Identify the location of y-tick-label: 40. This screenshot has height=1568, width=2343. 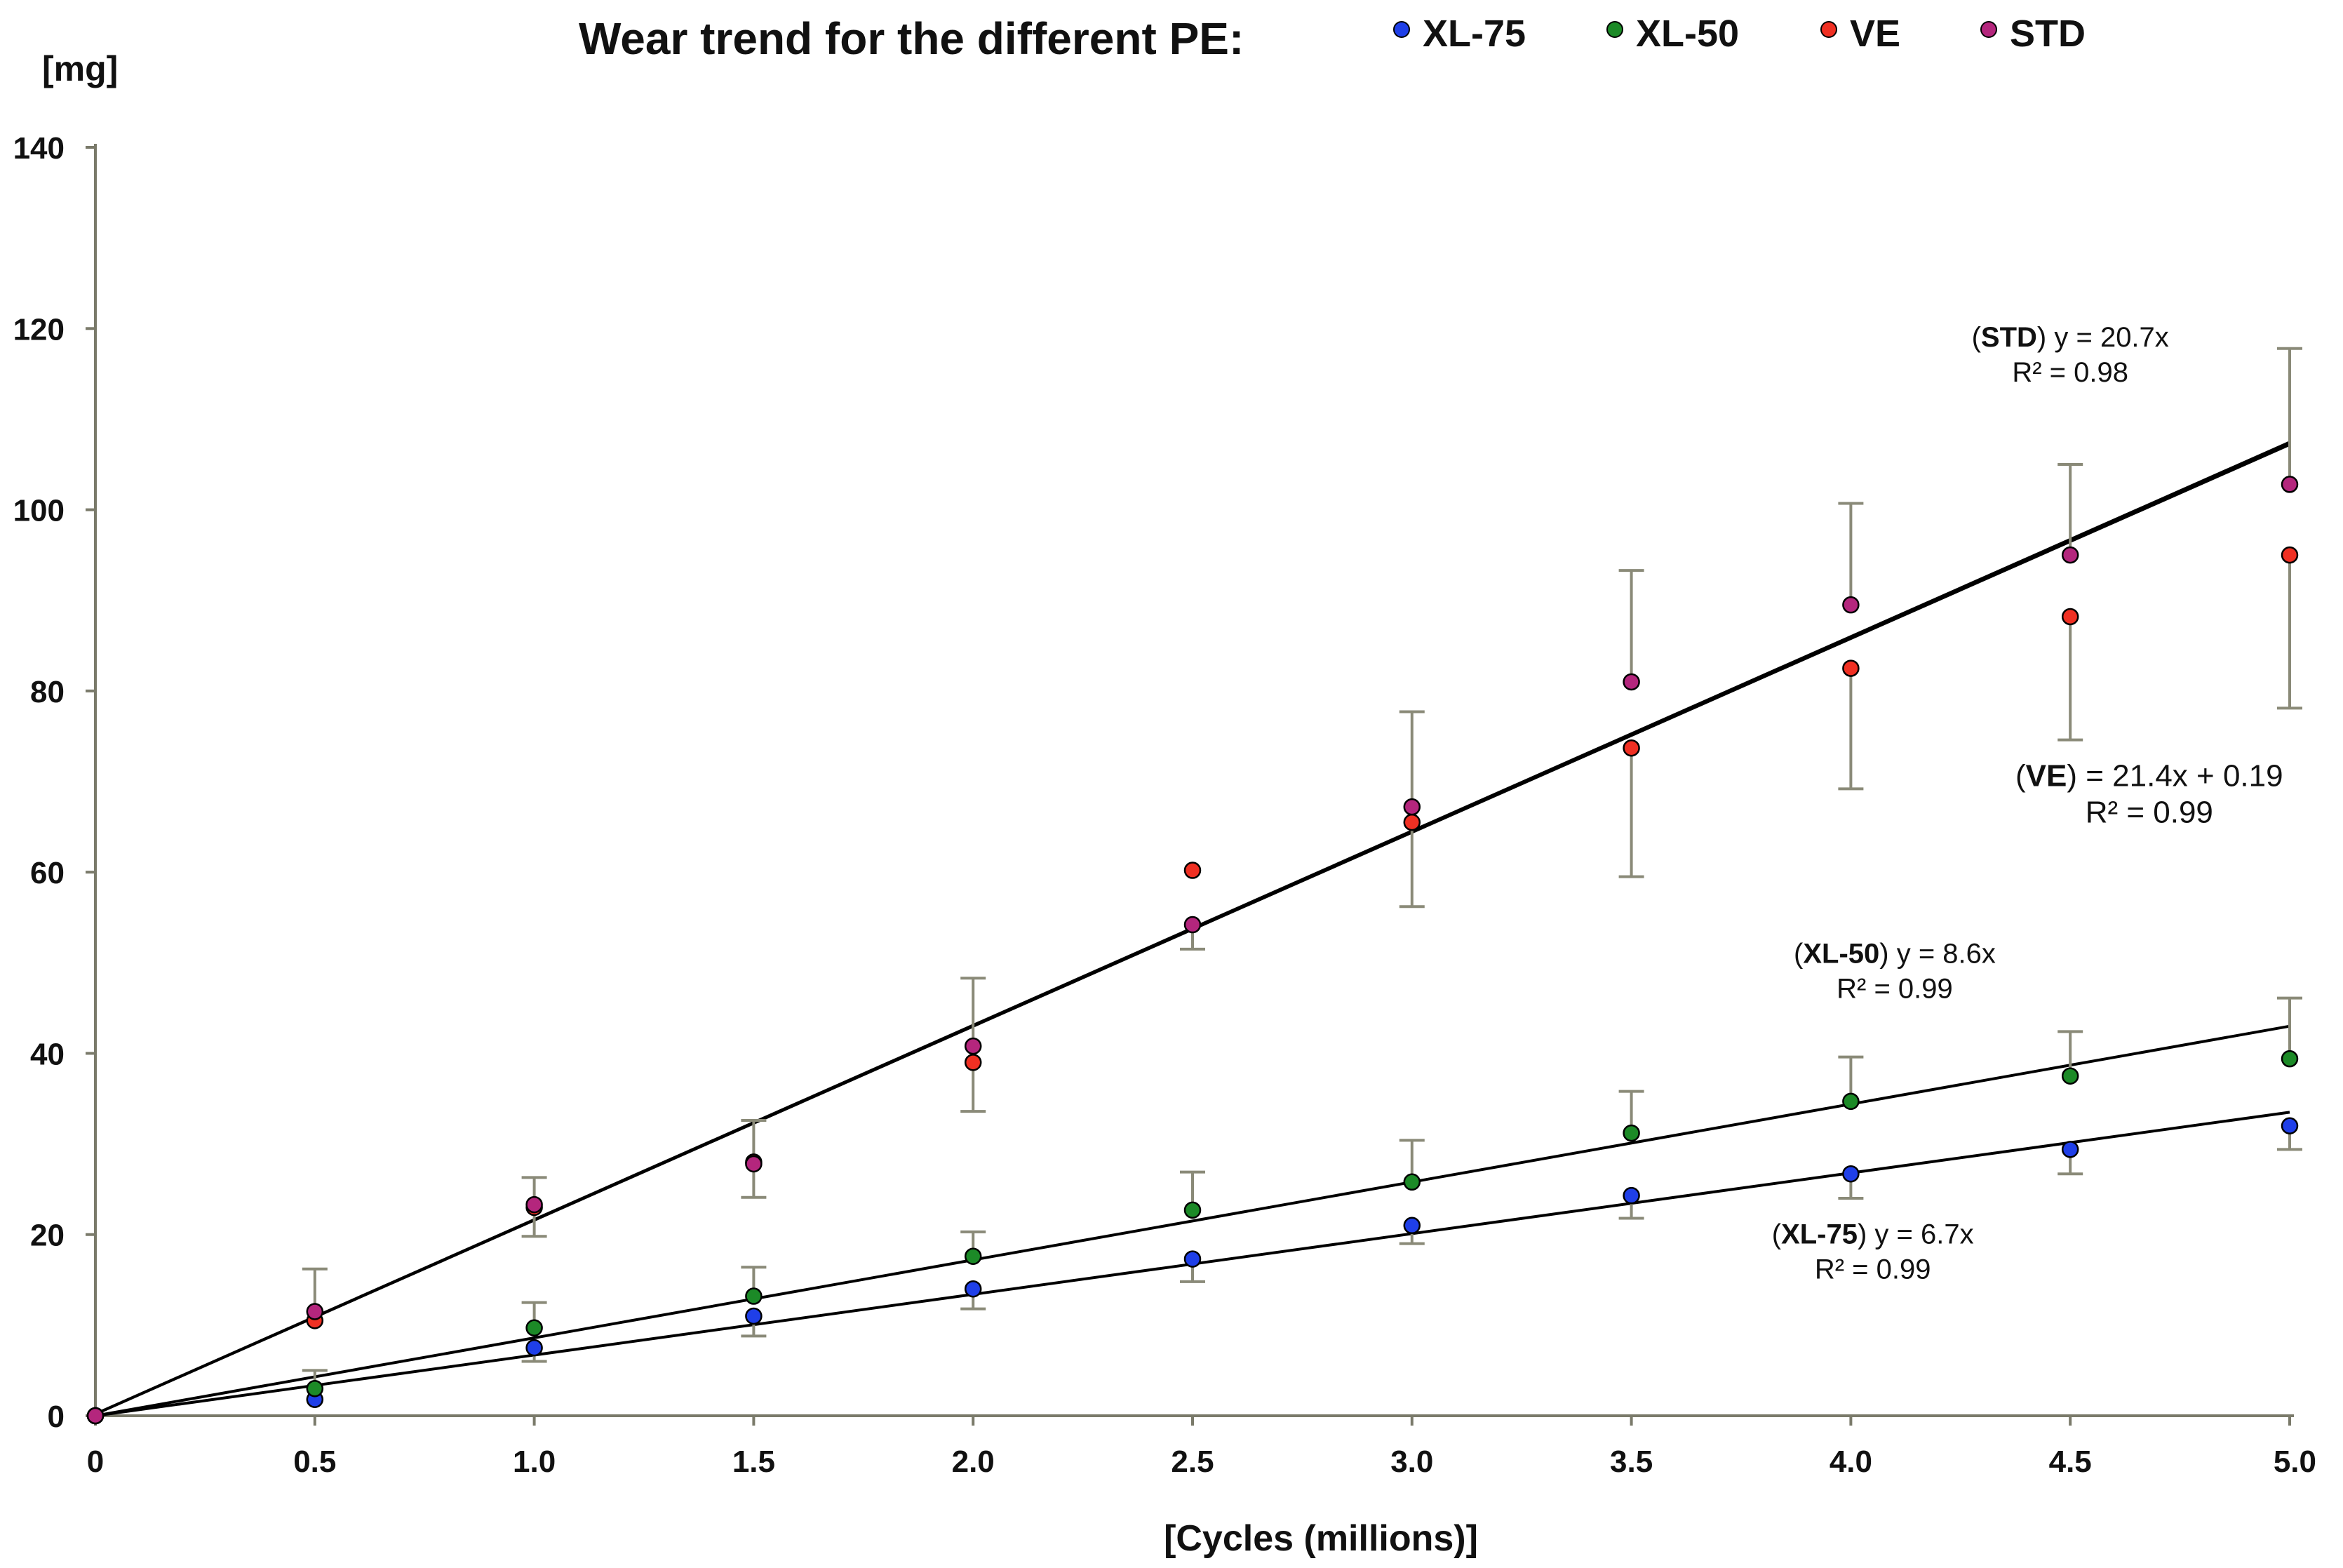
(48, 1054).